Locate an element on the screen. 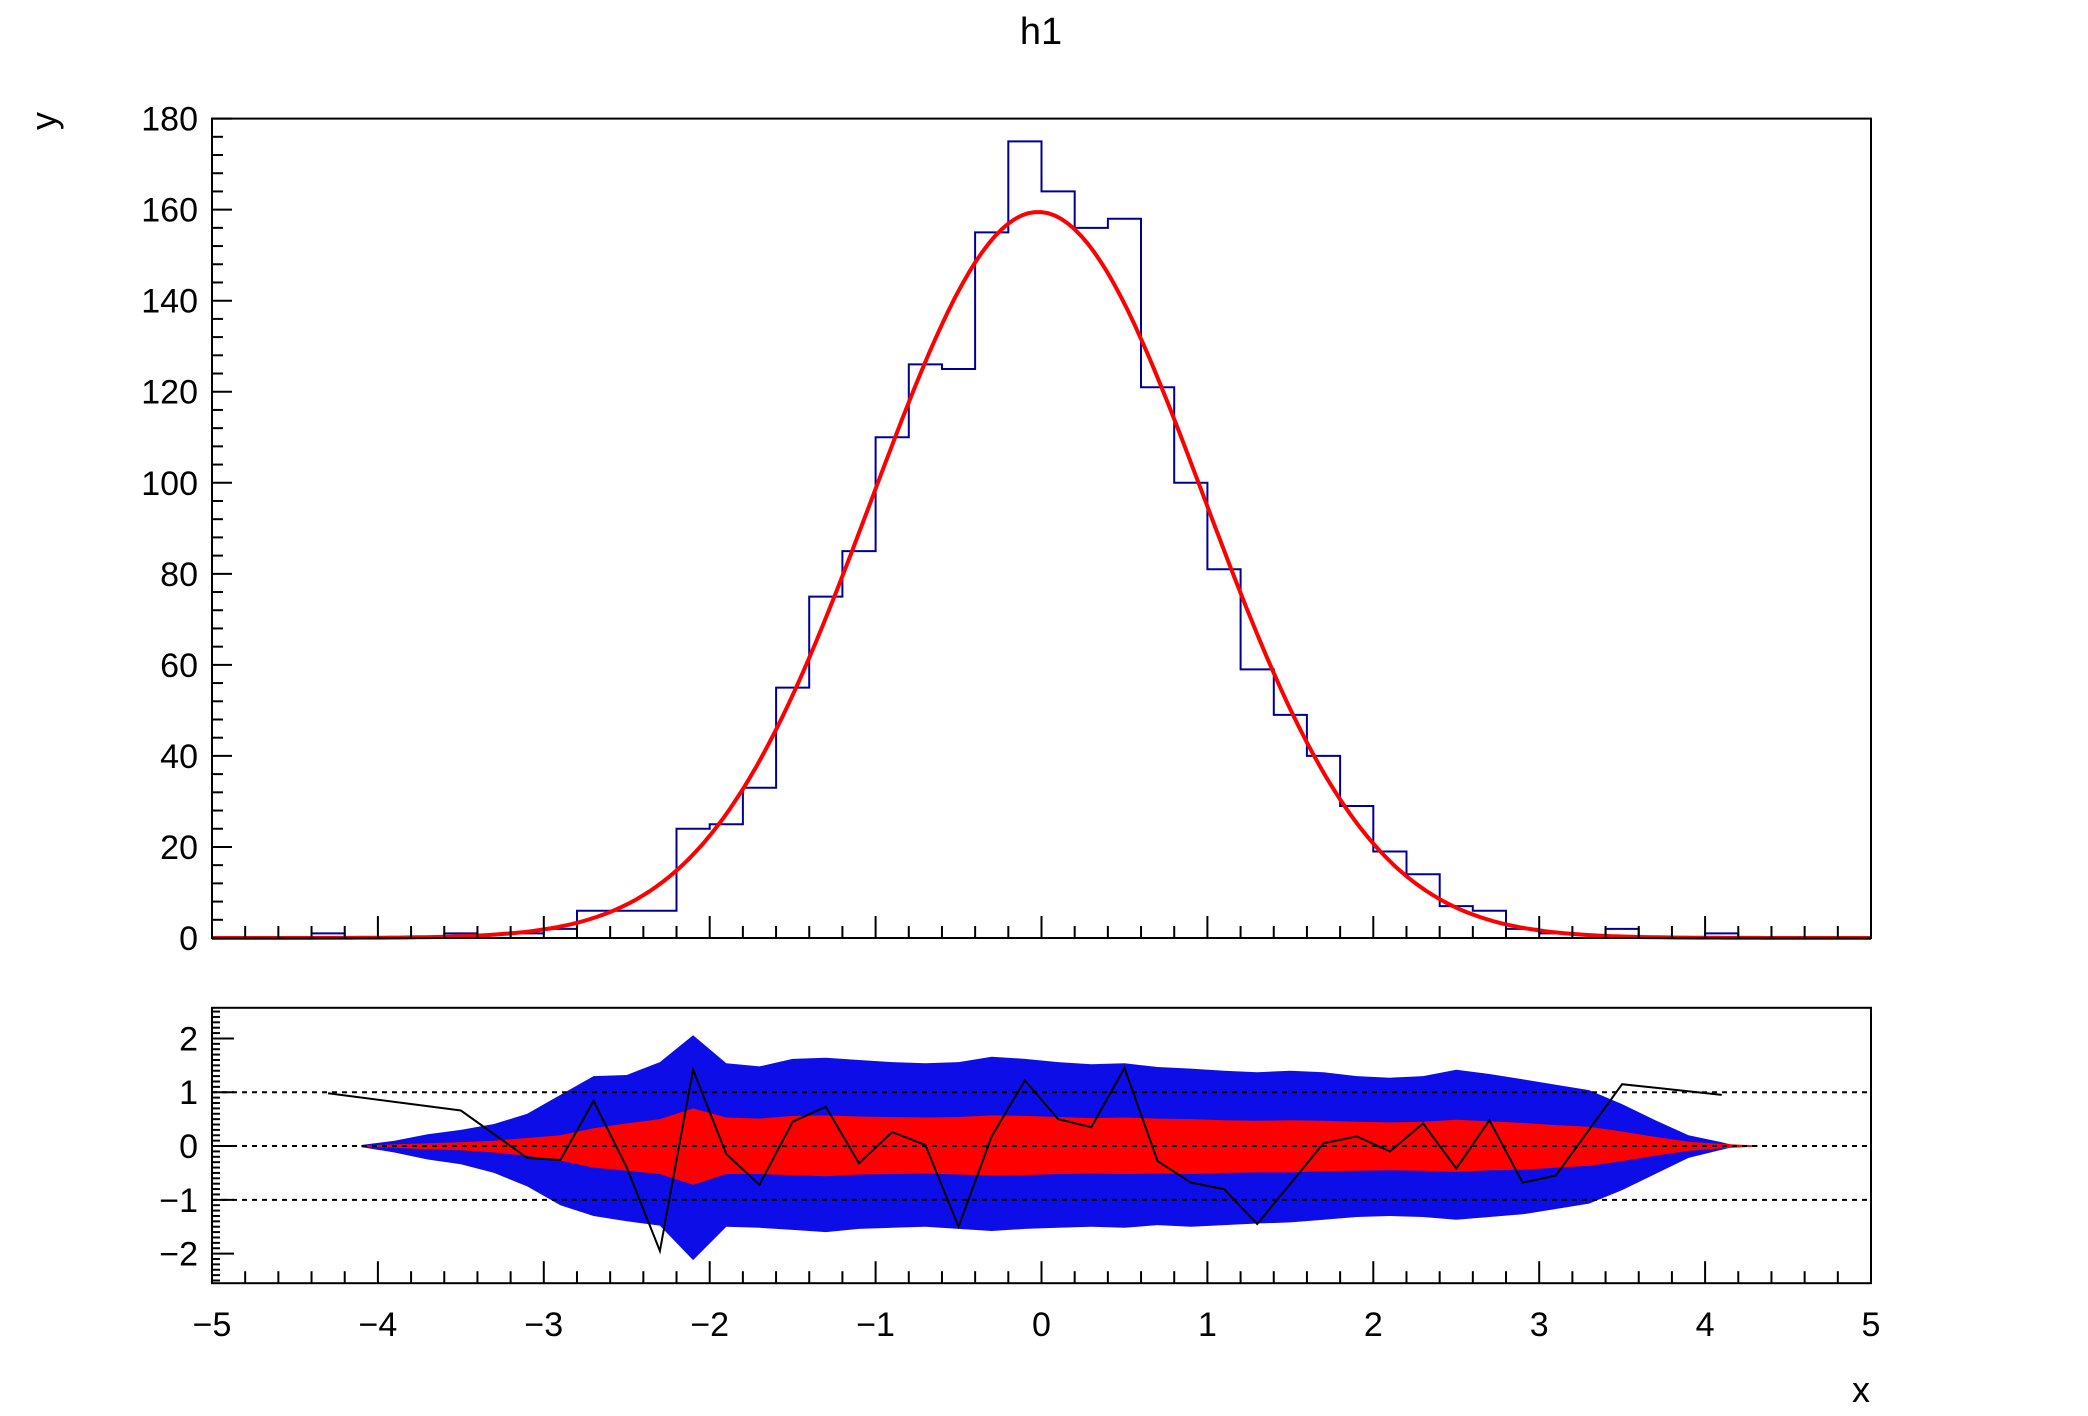  x-tick-label: 3 is located at coordinates (1539, 1325).